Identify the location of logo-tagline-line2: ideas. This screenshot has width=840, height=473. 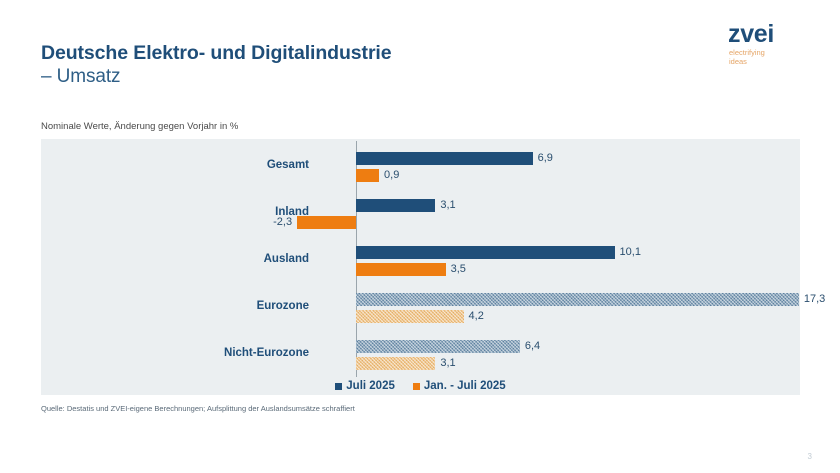
(738, 61).